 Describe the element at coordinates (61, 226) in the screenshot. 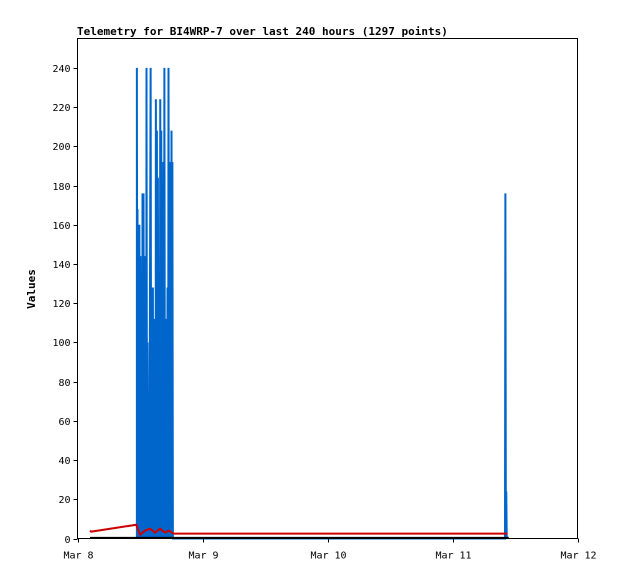

I see `y-tick-label: 160` at that location.